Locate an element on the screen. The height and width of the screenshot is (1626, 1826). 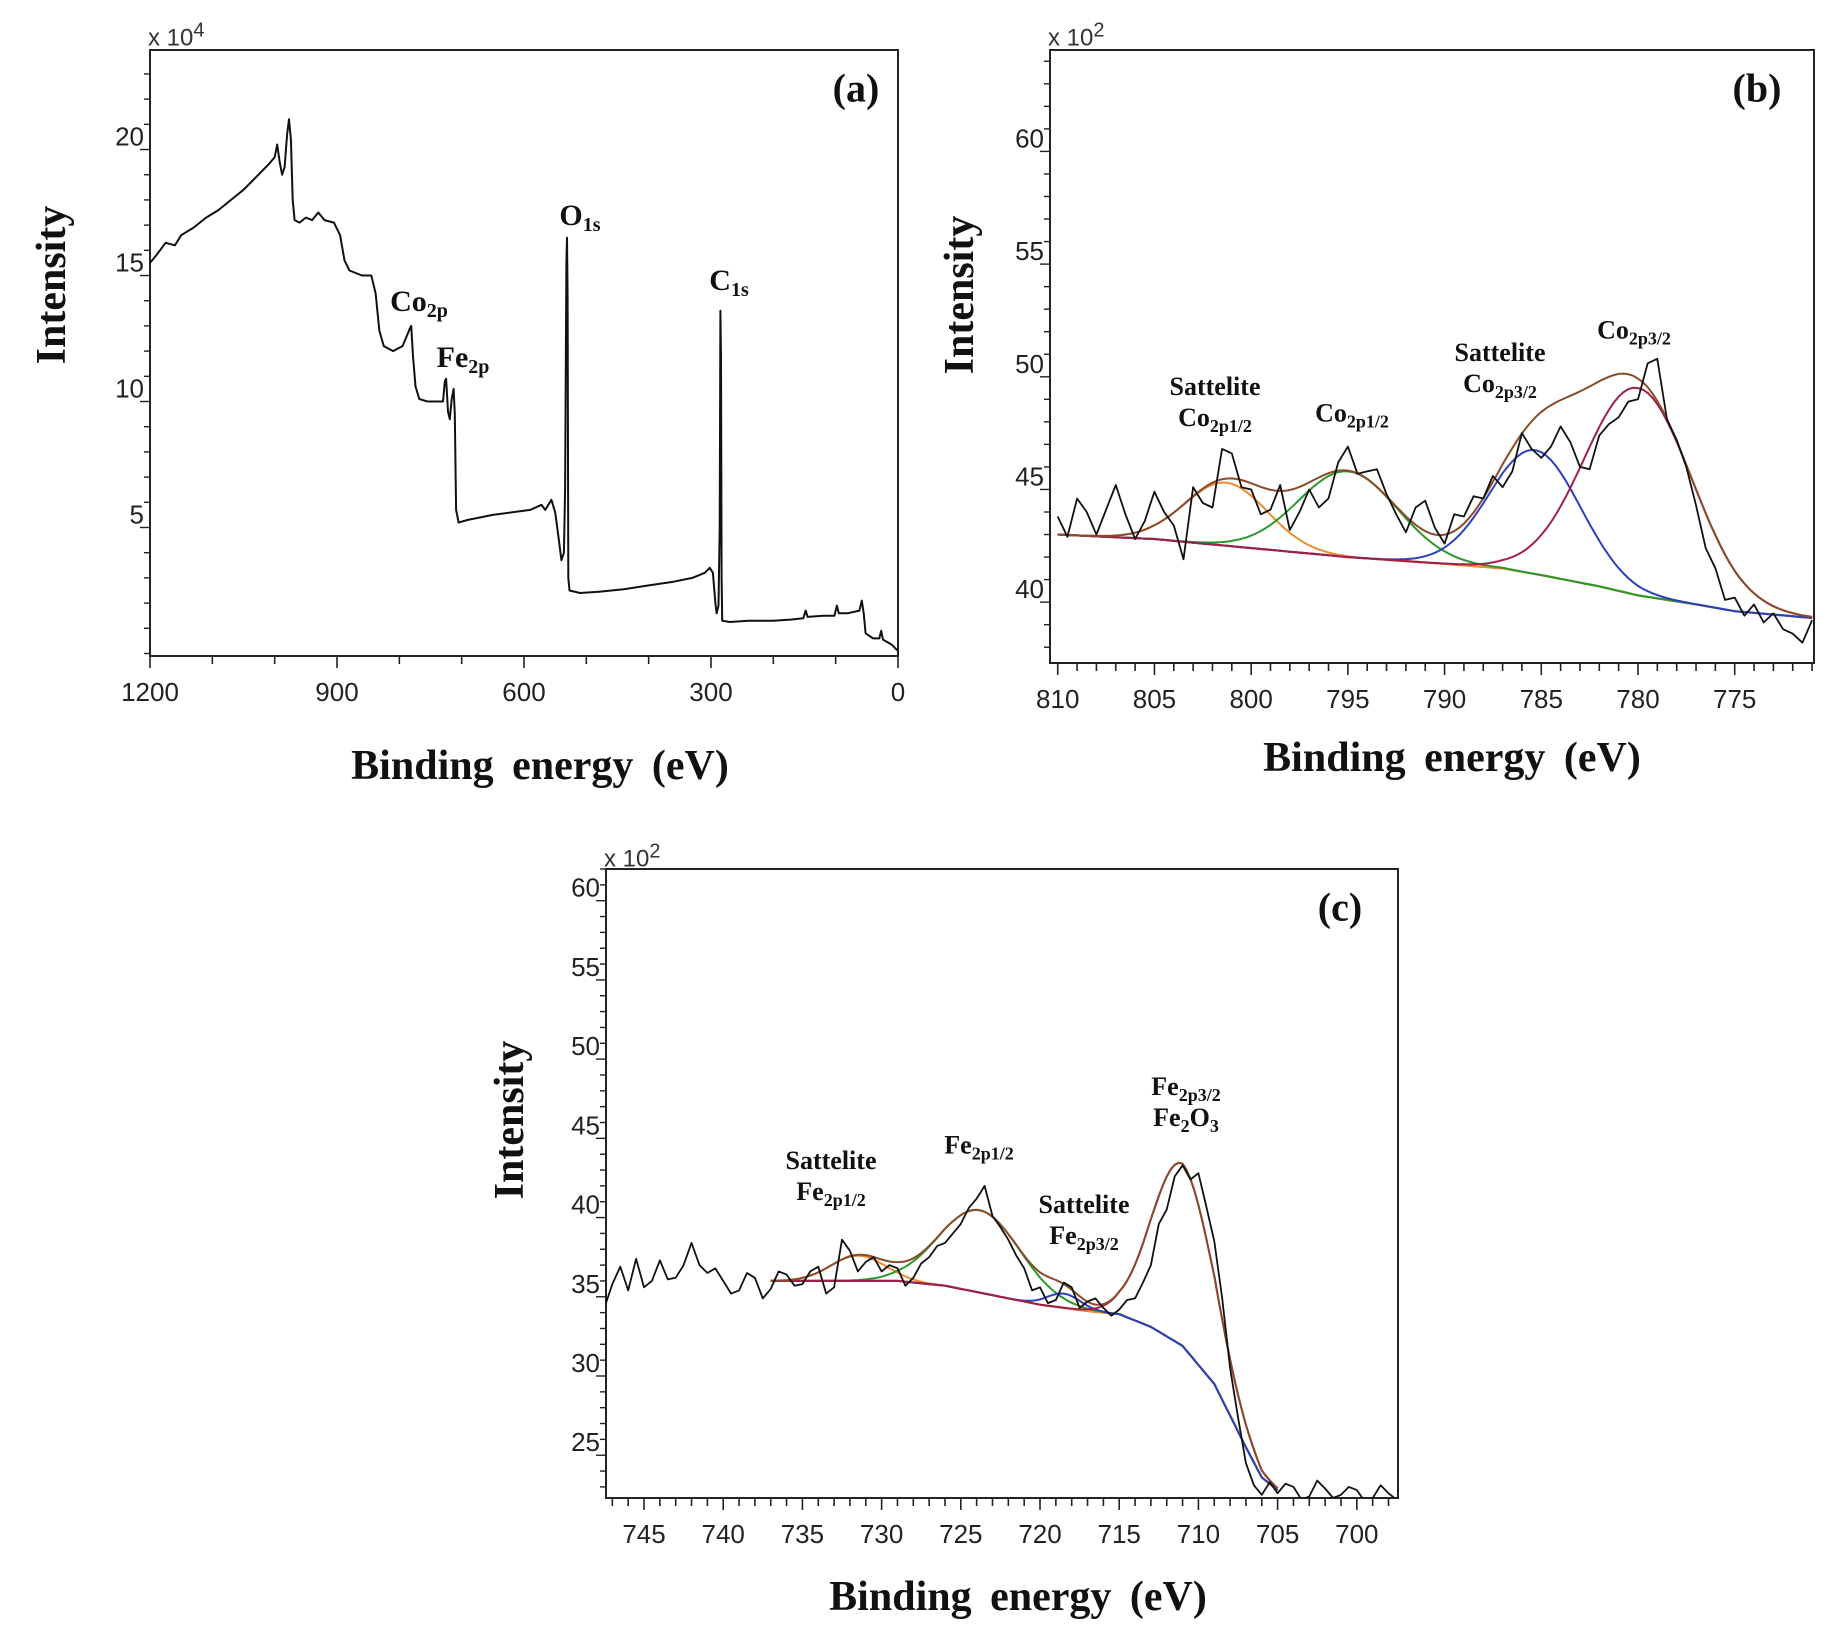
x-tick-label: 710 is located at coordinates (1198, 1534).